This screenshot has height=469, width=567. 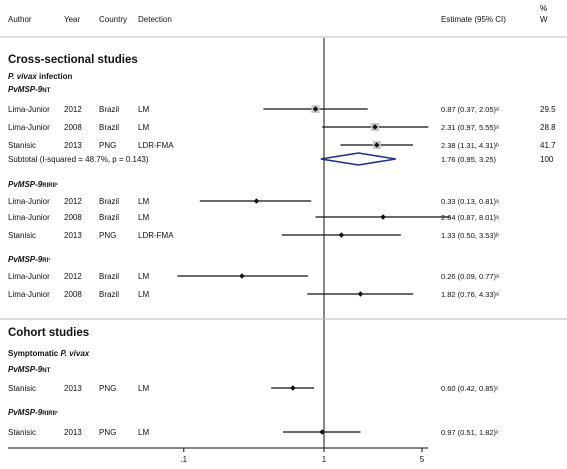 I want to click on header-detection: Detection, so click(x=155, y=19).